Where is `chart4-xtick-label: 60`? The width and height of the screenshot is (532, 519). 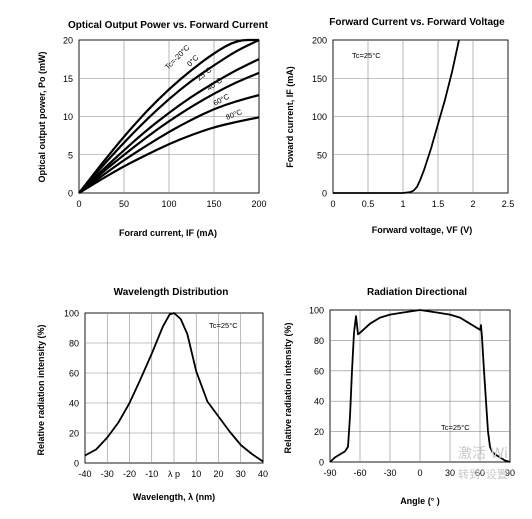
chart4-xtick-label: 60 is located at coordinates (480, 473).